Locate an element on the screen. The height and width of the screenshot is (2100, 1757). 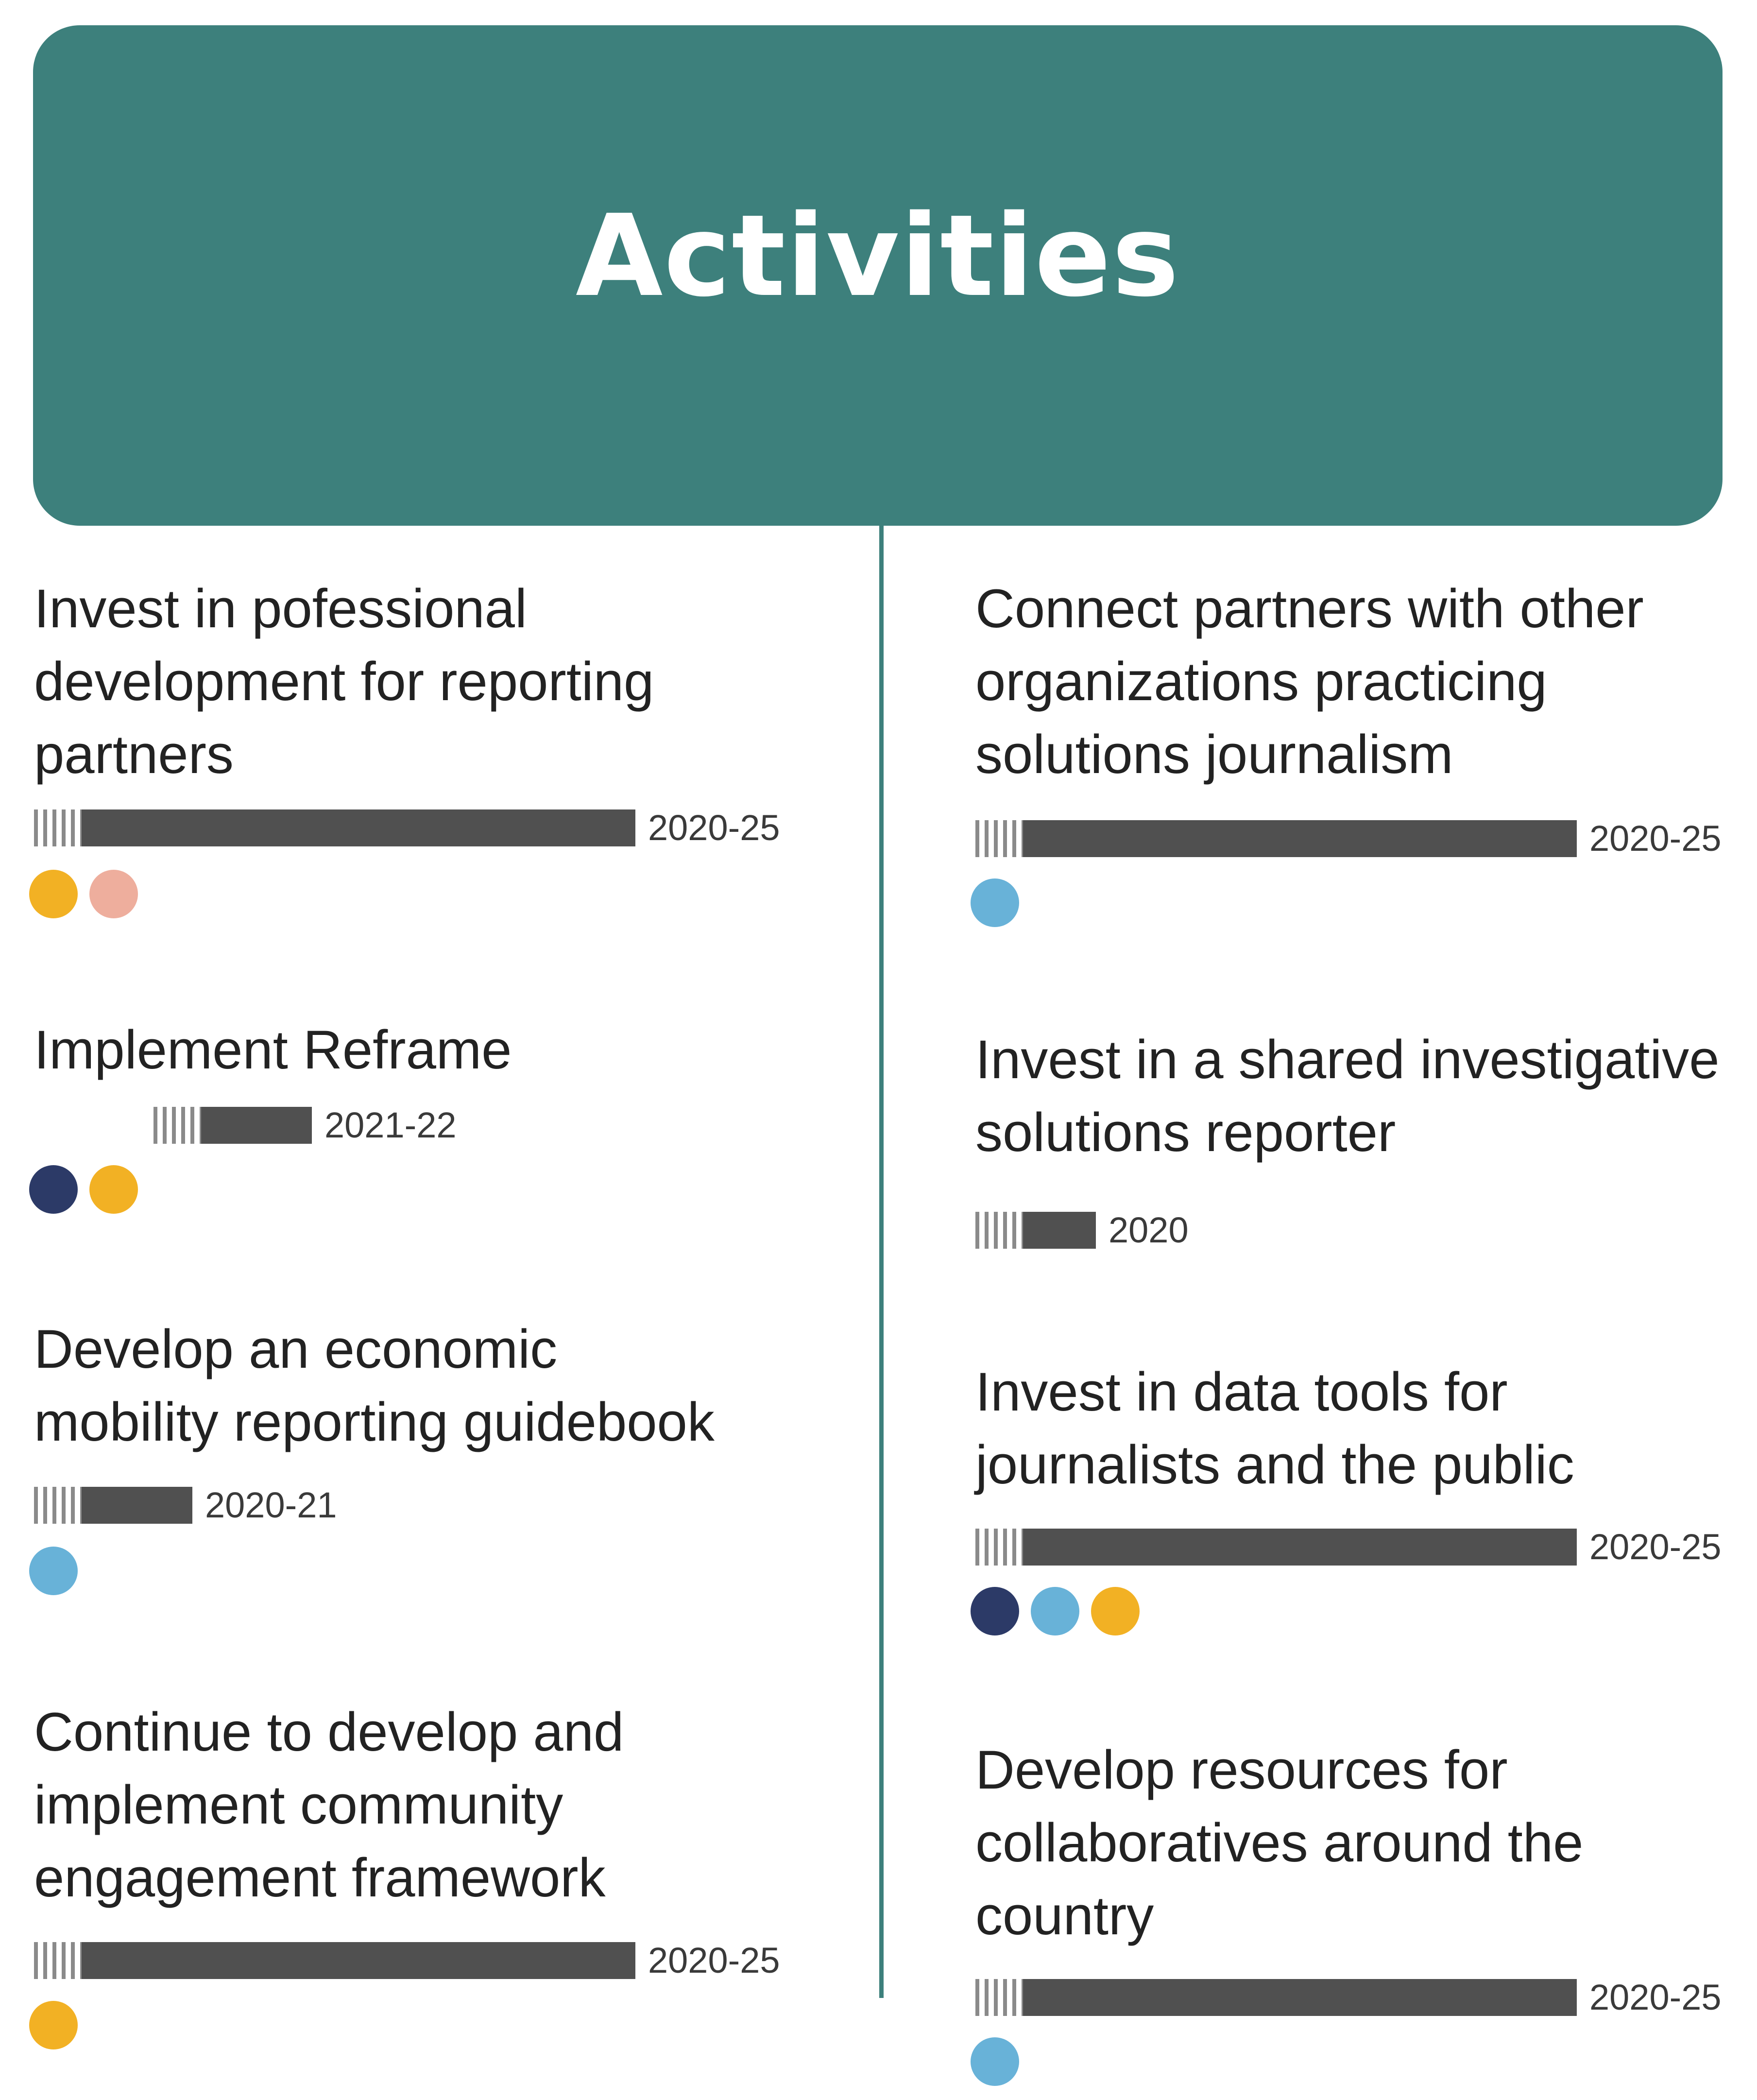
activity-title-line: Invest in a shared investigative is located at coordinates (1347, 1059).